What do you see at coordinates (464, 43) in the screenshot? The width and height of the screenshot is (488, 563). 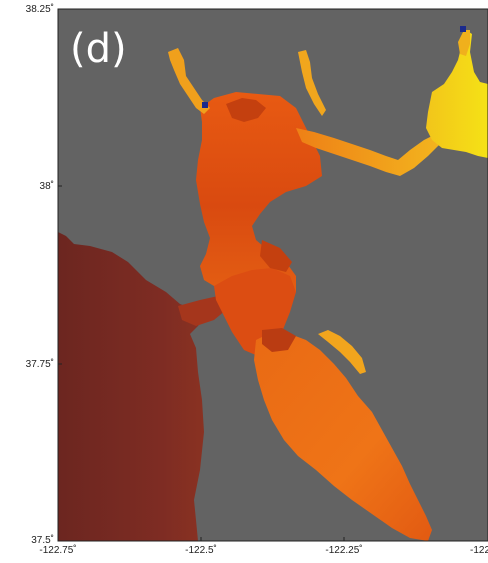 I see `delta-channel-north` at bounding box center [464, 43].